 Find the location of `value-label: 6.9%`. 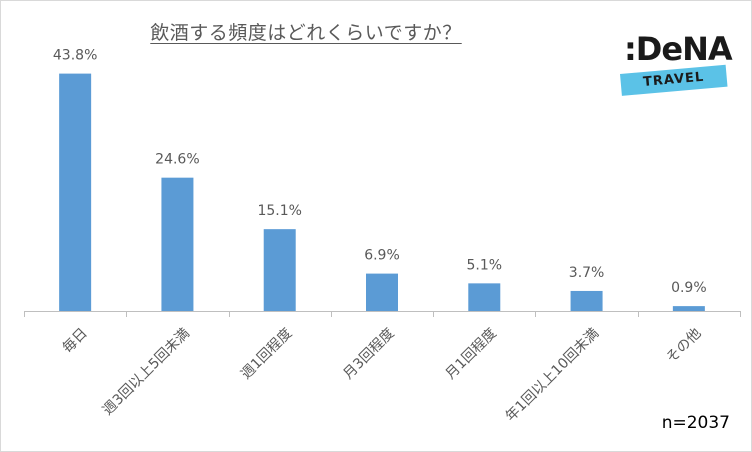

value-label: 6.9% is located at coordinates (382, 256).